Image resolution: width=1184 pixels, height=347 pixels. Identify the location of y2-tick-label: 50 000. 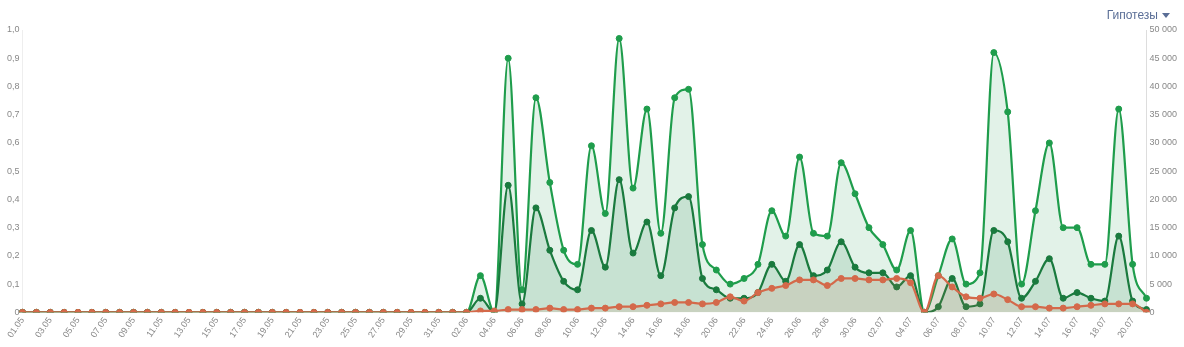
(1163, 29).